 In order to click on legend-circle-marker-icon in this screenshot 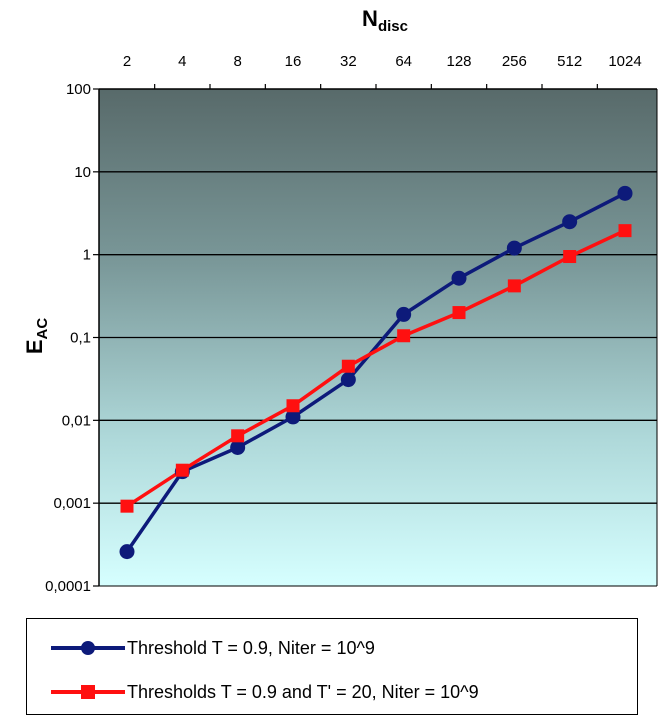, I will do `click(88, 648)`.